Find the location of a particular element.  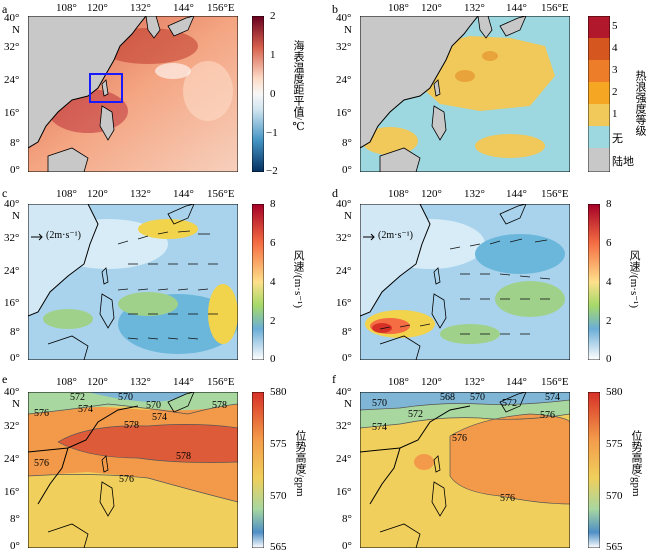

panel-b-label: b is located at coordinates (335, 9).